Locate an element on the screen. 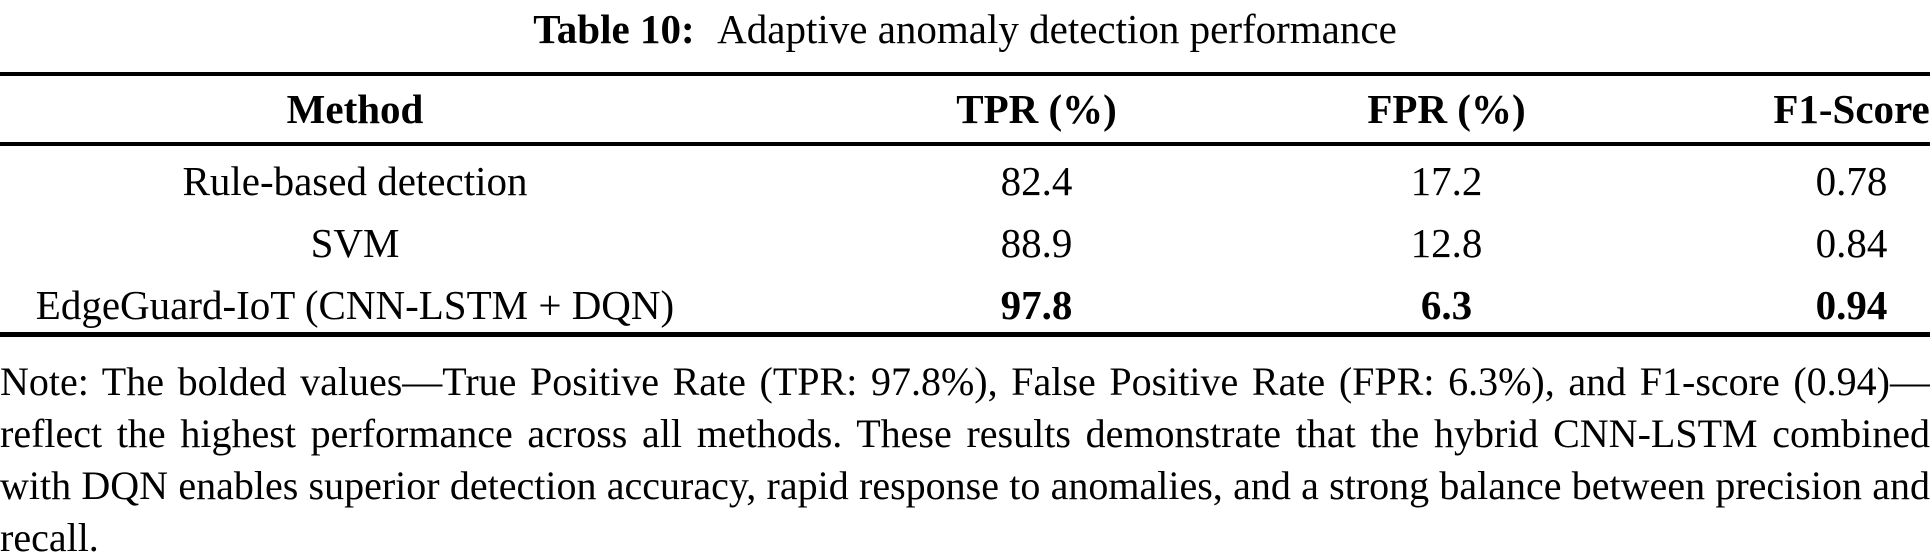 The height and width of the screenshot is (555, 1930). cell-fpr: 6.3 is located at coordinates (1446, 305).